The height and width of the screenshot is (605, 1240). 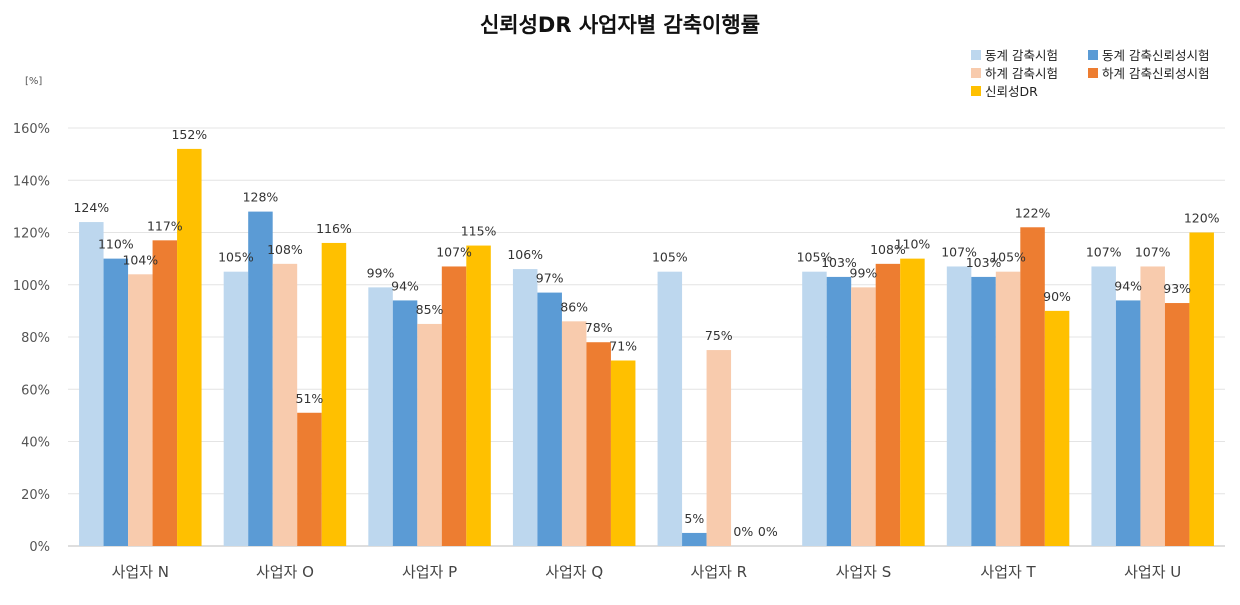 What do you see at coordinates (620, 25) in the screenshot?
I see `chart-title: 신뢰성DR 사업자별 감축이행률` at bounding box center [620, 25].